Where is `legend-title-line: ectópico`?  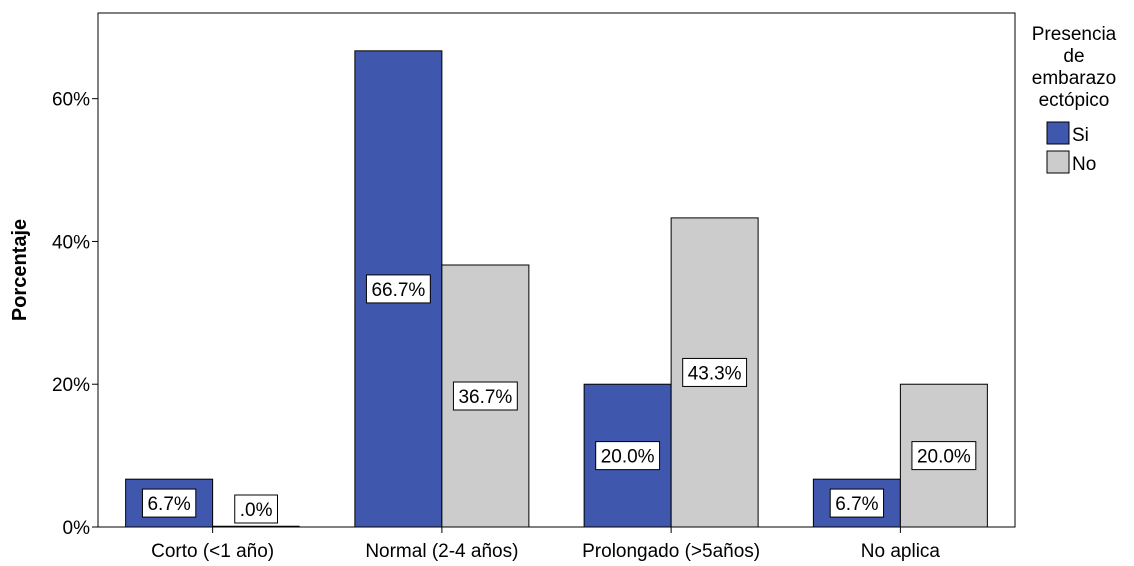
legend-title-line: ectópico is located at coordinates (1074, 100).